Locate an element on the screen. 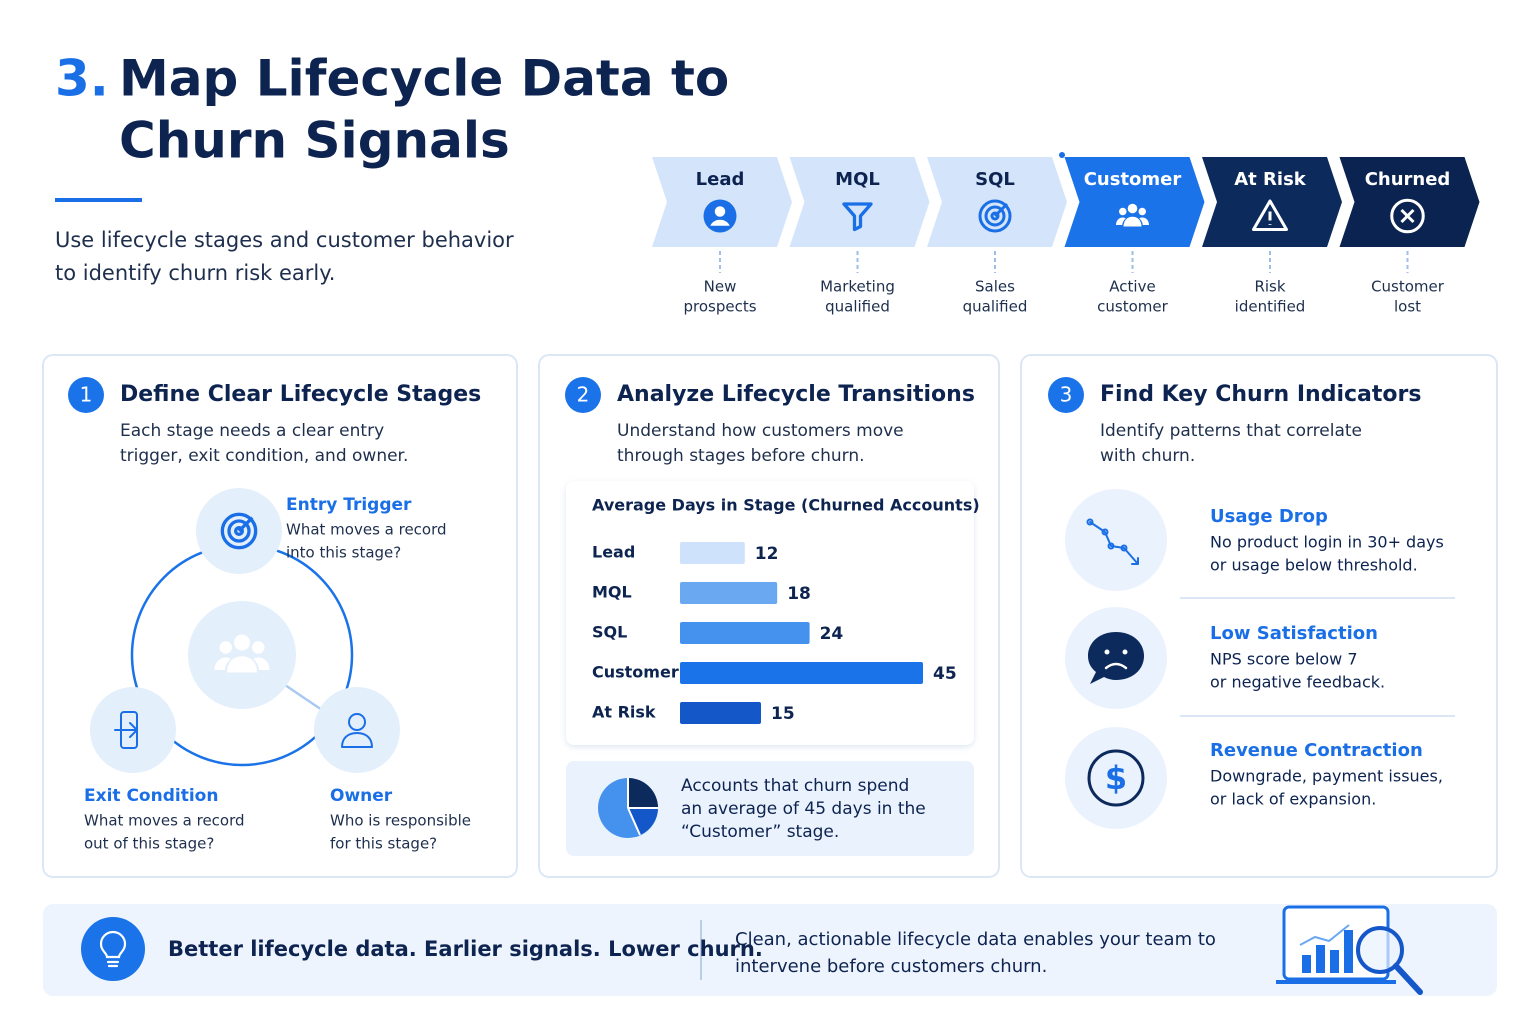 This screenshot has width=1536, height=1024. callout-text: “Customer” stage. is located at coordinates (760, 832).